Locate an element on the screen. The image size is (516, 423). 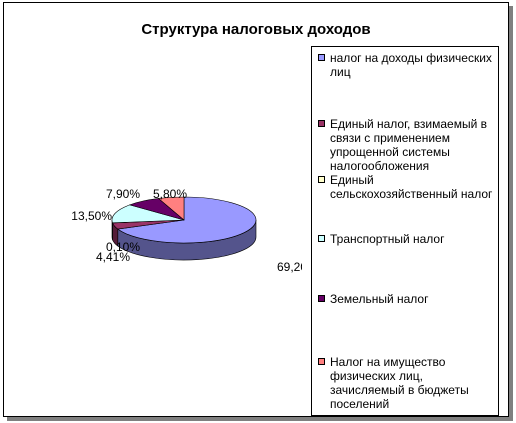
data-label-4: 7,90% is located at coordinates (123, 194).